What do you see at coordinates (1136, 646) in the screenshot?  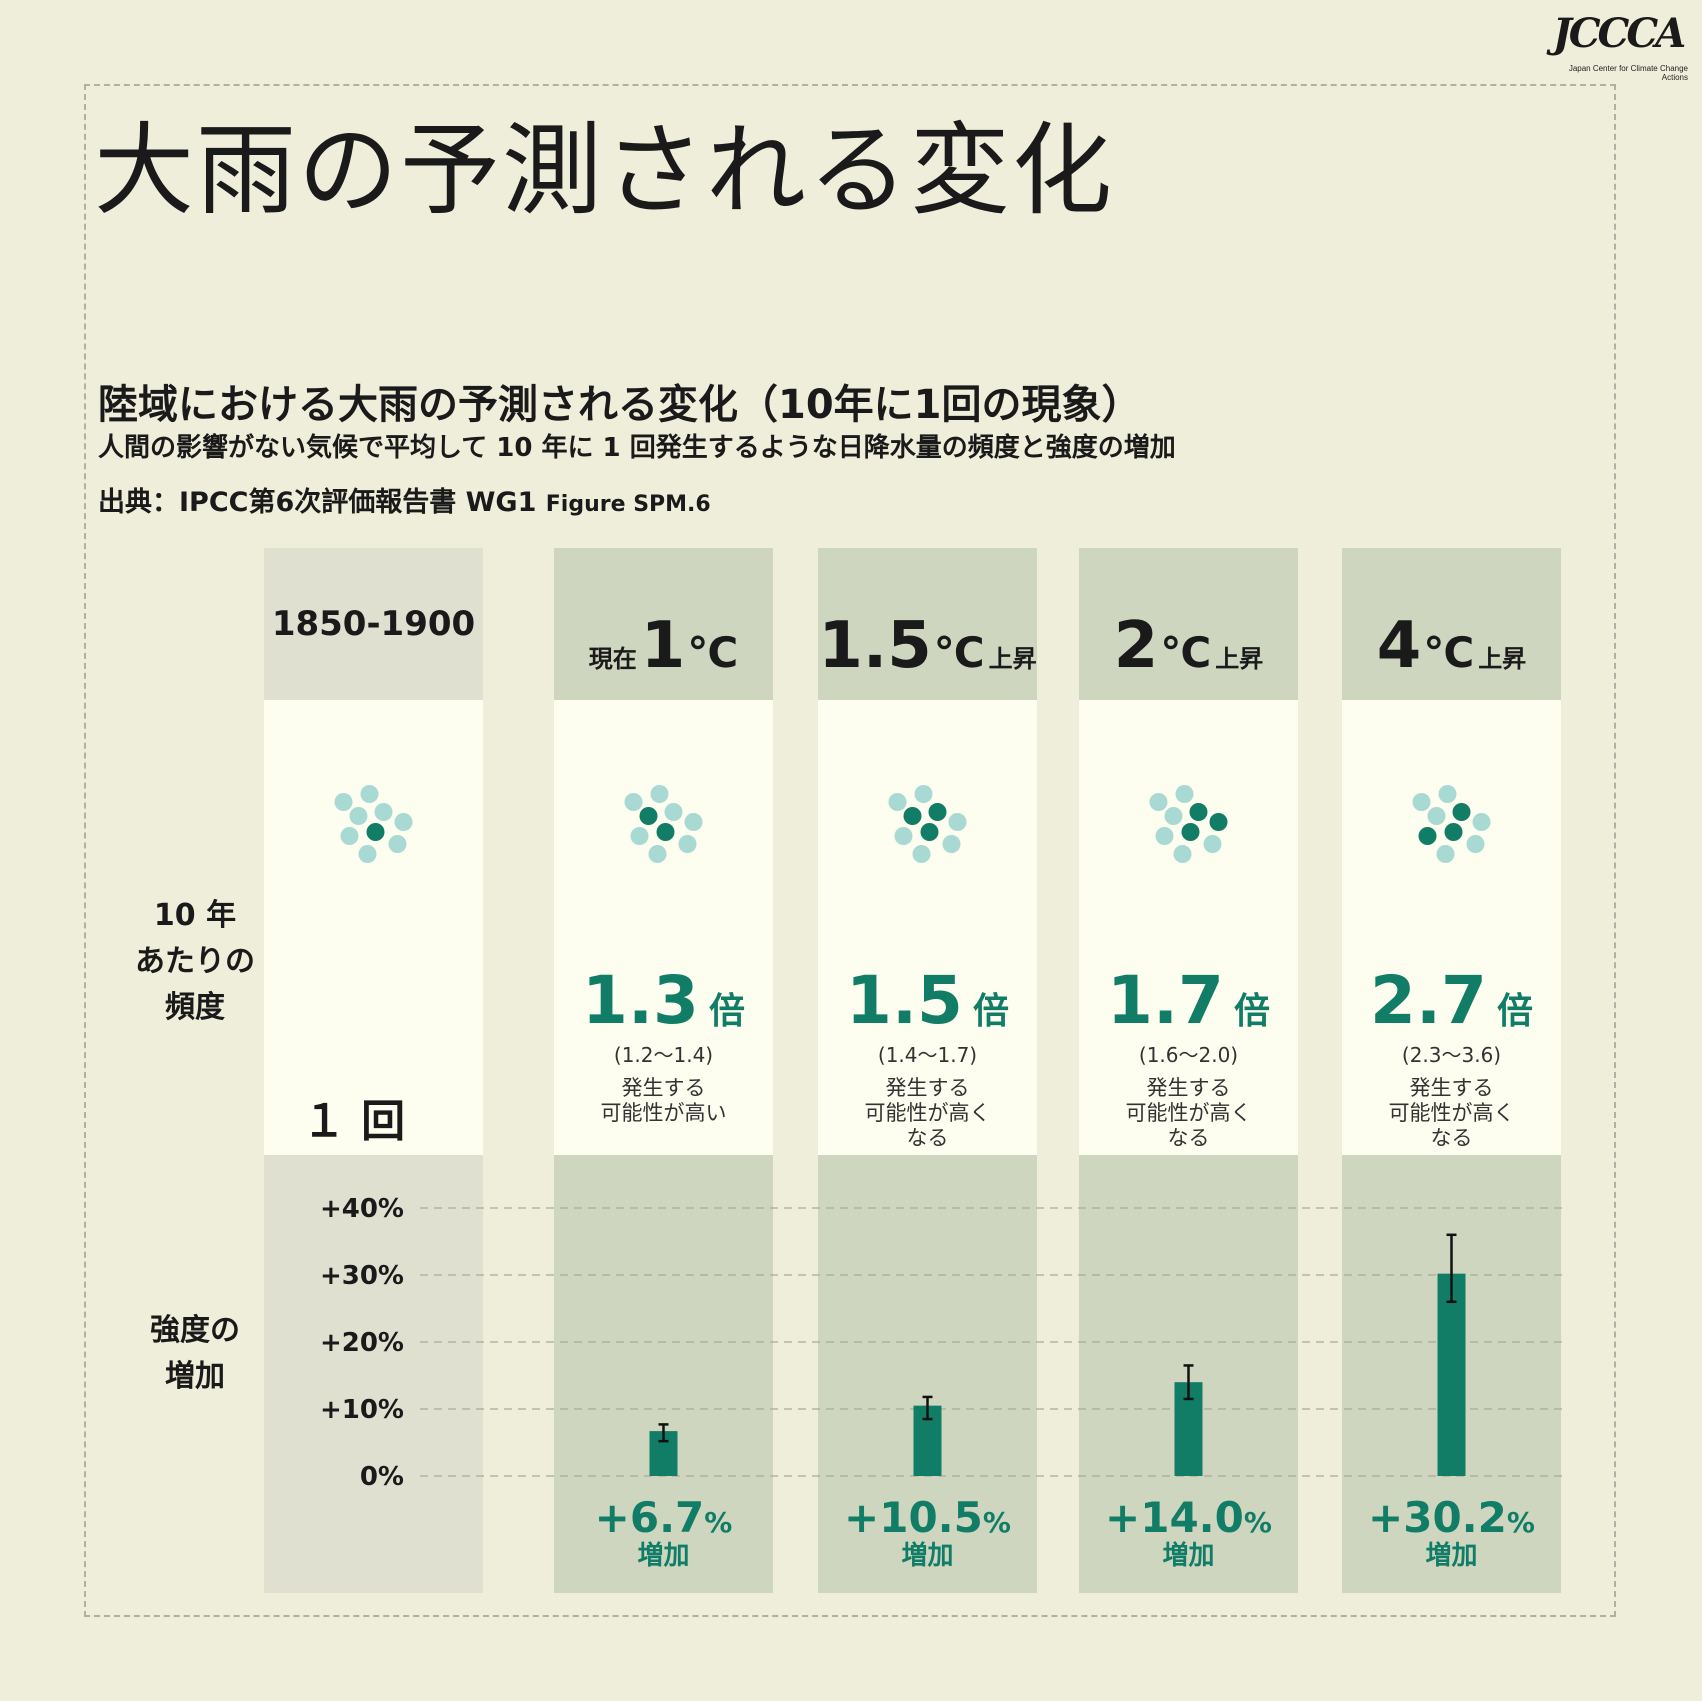 I see `scenario-temp: 2` at bounding box center [1136, 646].